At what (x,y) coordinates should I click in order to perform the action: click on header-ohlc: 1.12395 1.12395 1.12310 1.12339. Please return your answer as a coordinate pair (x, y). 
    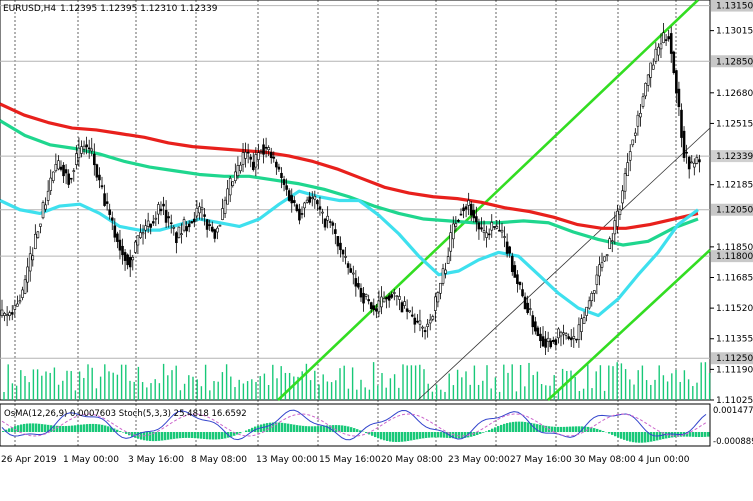
    Looking at the image, I should click on (139, 9).